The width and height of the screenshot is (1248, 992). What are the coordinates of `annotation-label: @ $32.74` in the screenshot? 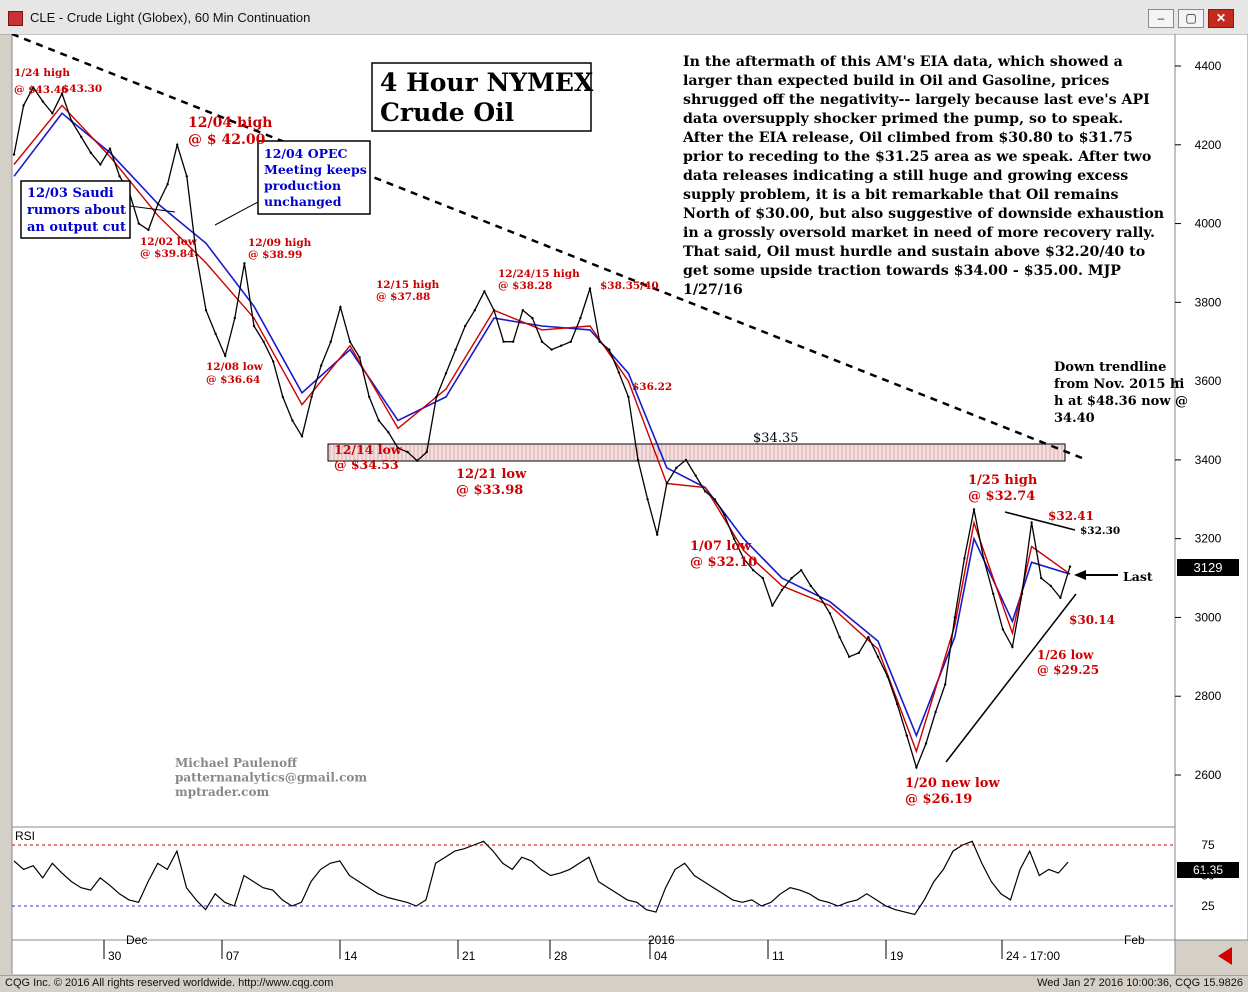 It's located at (1001, 496).